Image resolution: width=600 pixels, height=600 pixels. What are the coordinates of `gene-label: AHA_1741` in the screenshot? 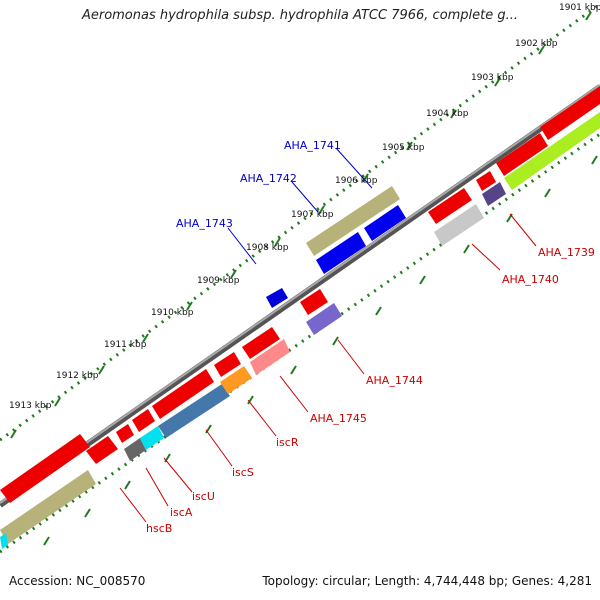 It's located at (312, 145).